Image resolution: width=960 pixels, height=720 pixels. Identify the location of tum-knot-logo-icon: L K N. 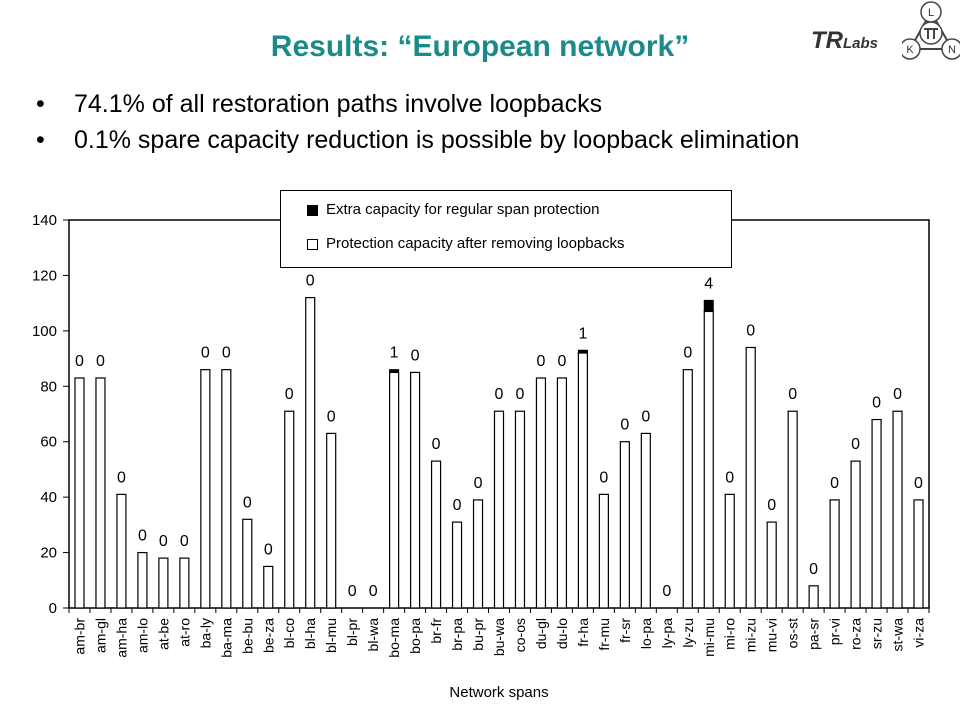
(931, 30).